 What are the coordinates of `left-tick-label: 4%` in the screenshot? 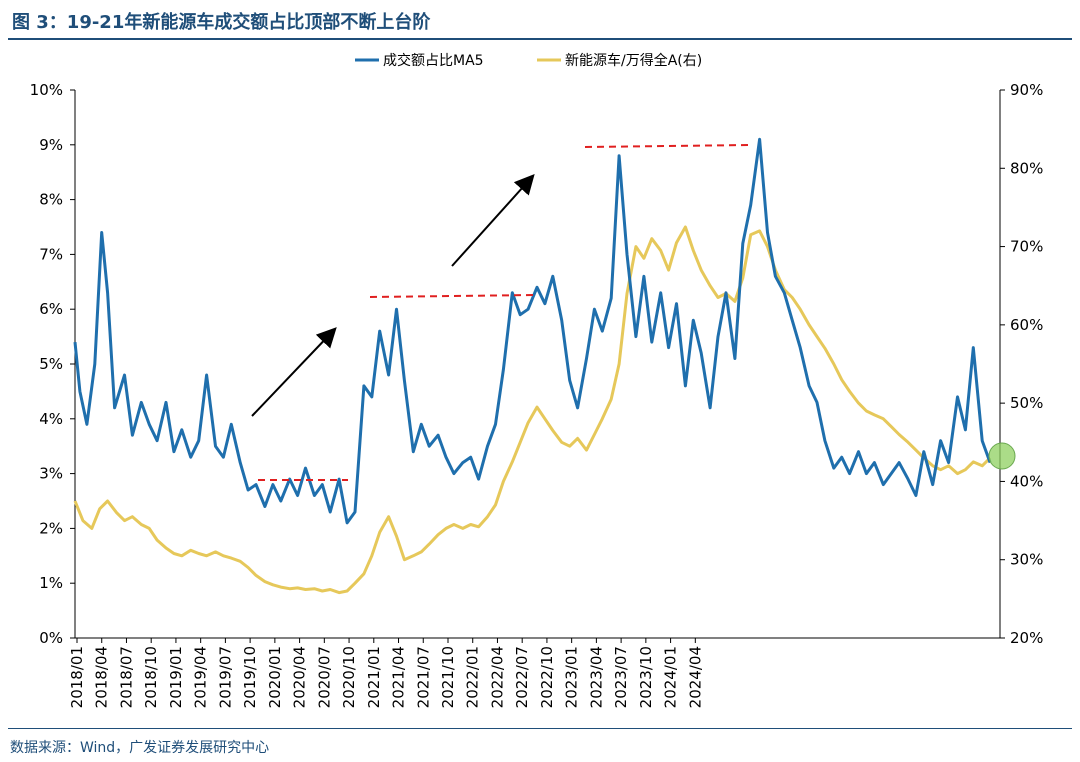 It's located at (51, 419).